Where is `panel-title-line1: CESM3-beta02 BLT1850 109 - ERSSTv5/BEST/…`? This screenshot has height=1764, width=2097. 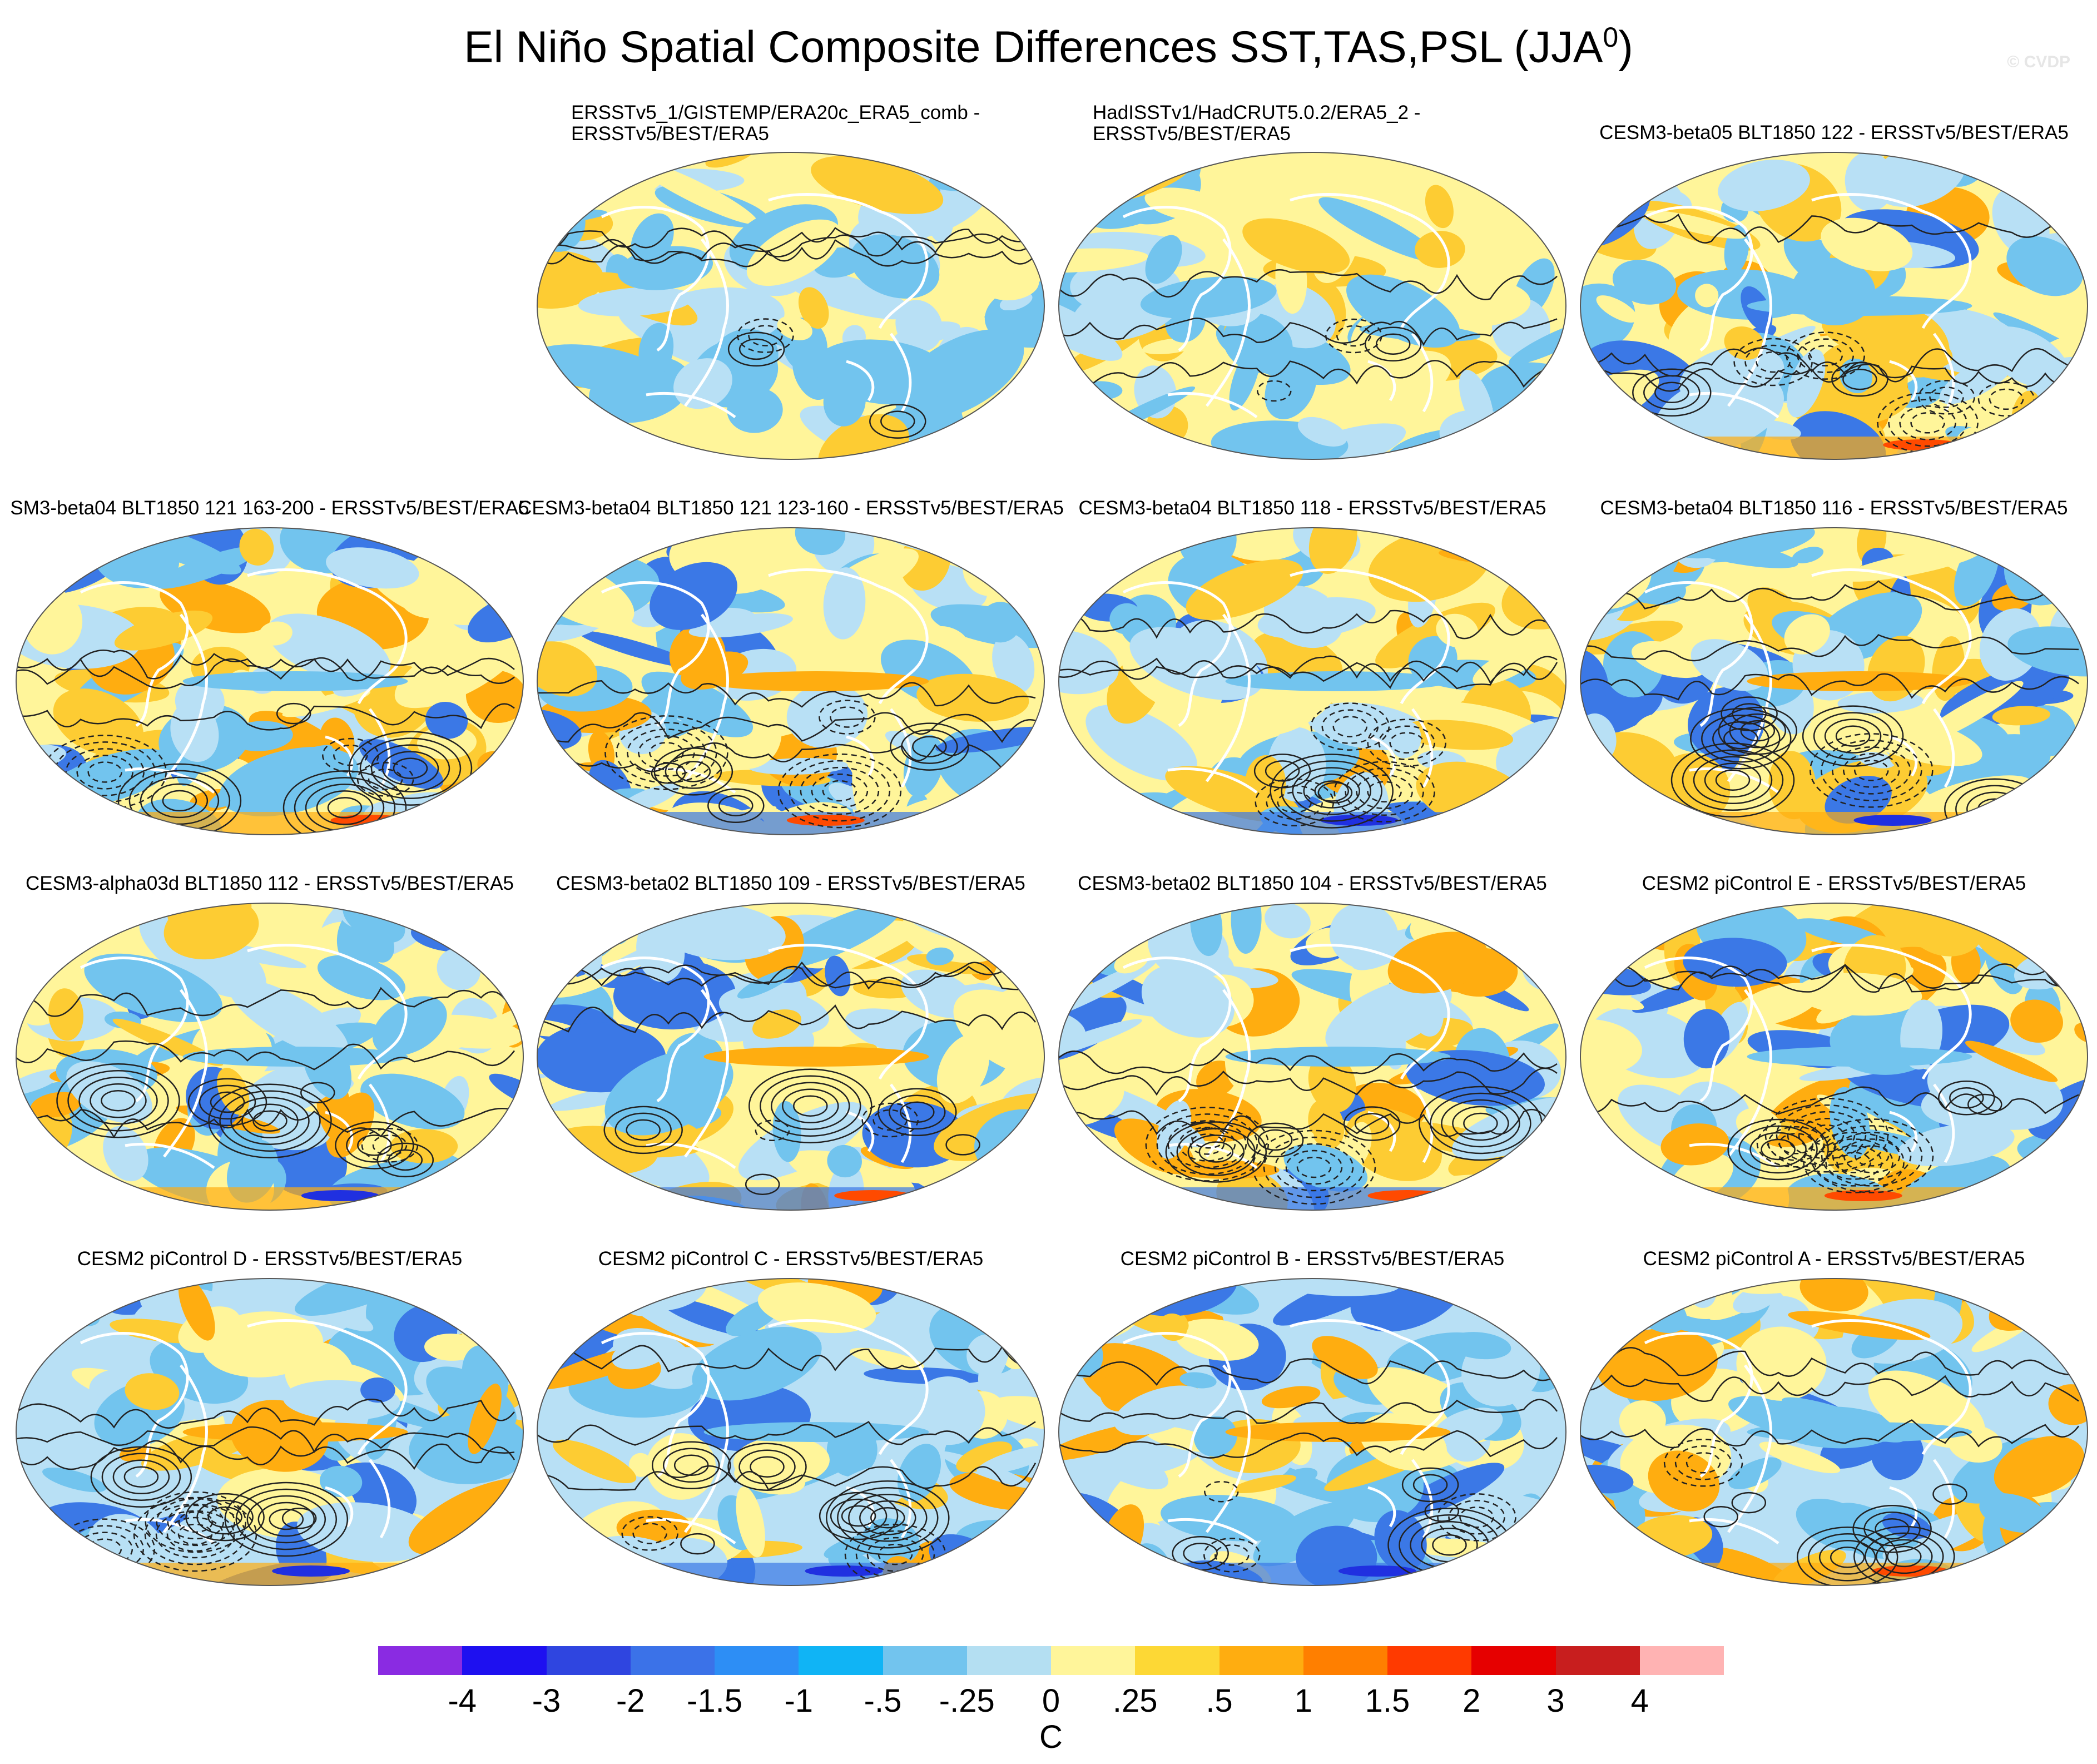
panel-title-line1: CESM3-beta02 BLT1850 109 - ERSSTv5/BEST/… is located at coordinates (790, 883).